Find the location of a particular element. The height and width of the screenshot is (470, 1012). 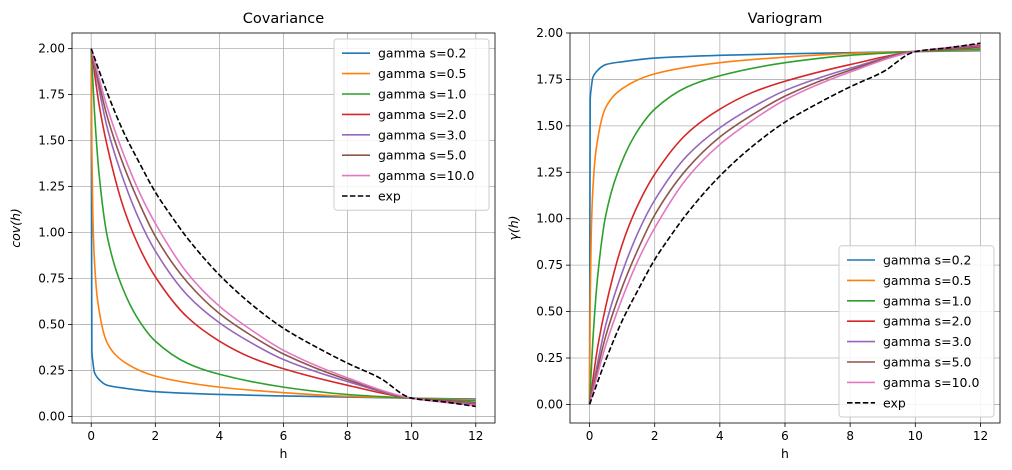

y-axis-label: cov(h) is located at coordinates (15, 228).